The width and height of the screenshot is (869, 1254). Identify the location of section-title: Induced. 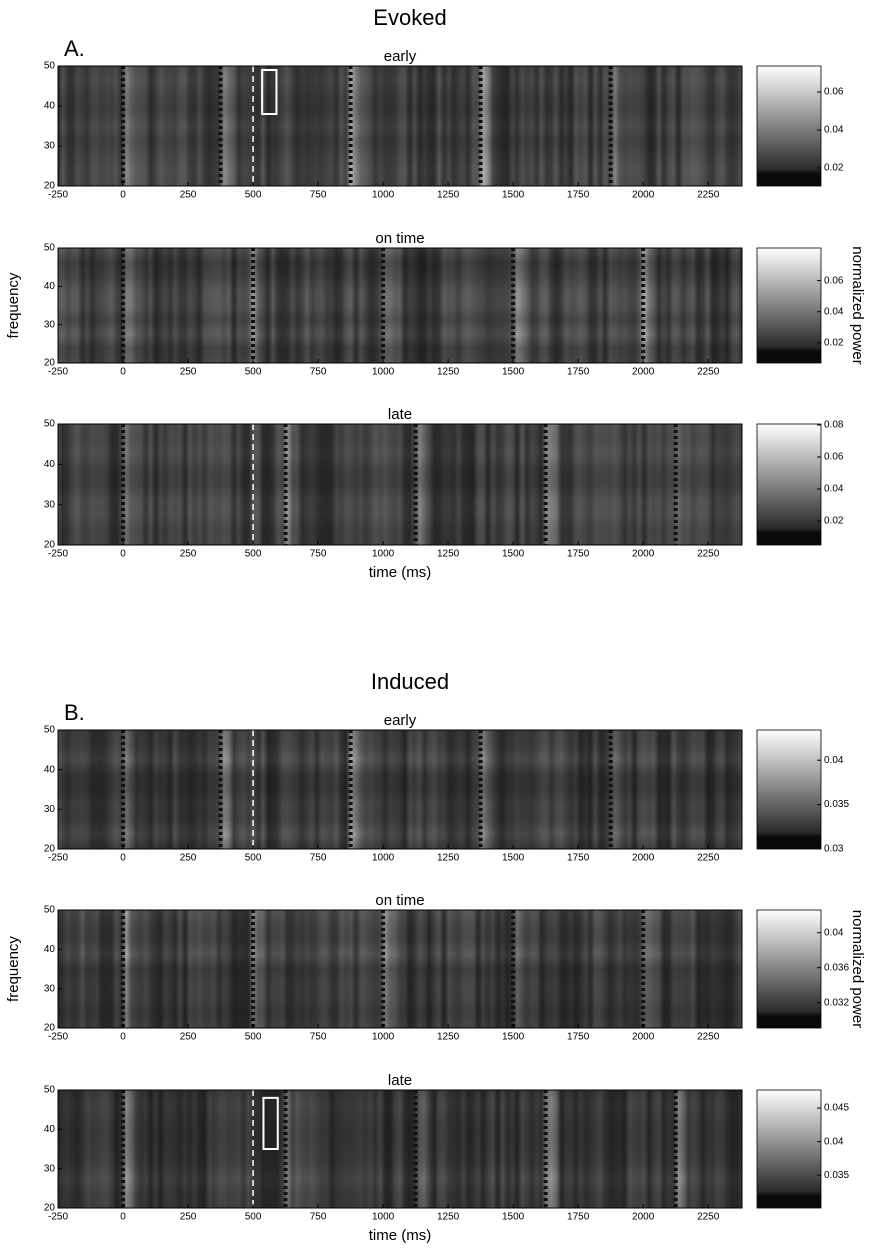
(410, 681).